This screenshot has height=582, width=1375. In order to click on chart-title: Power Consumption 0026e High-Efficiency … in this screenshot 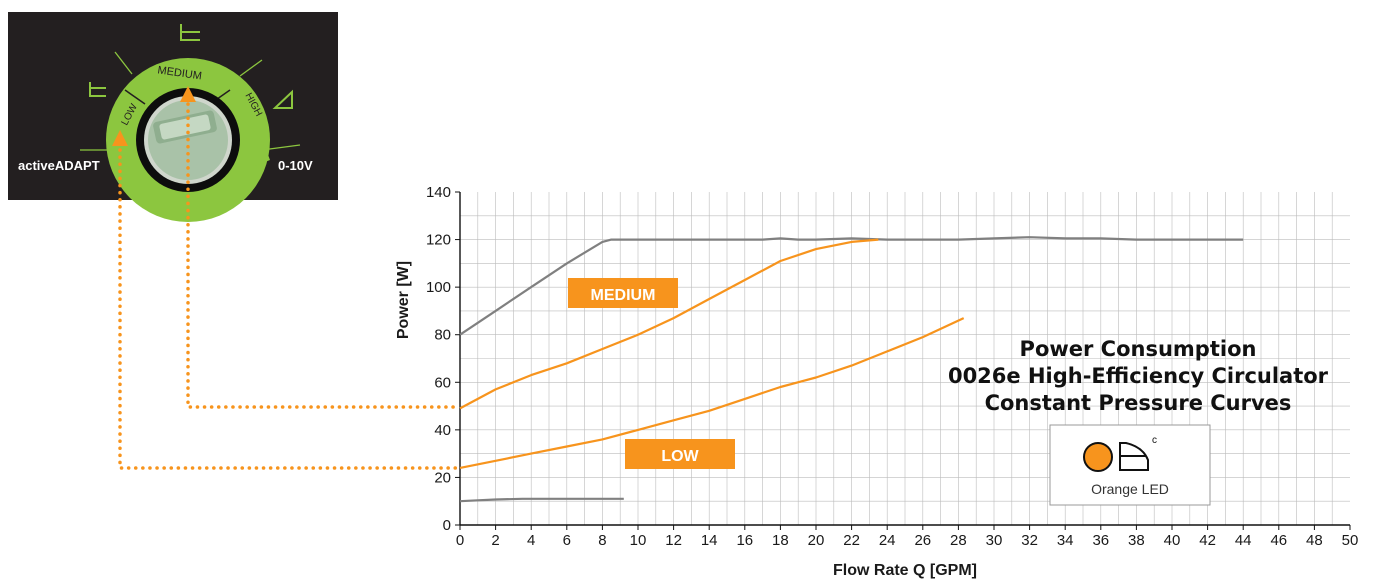, I will do `click(1138, 376)`.